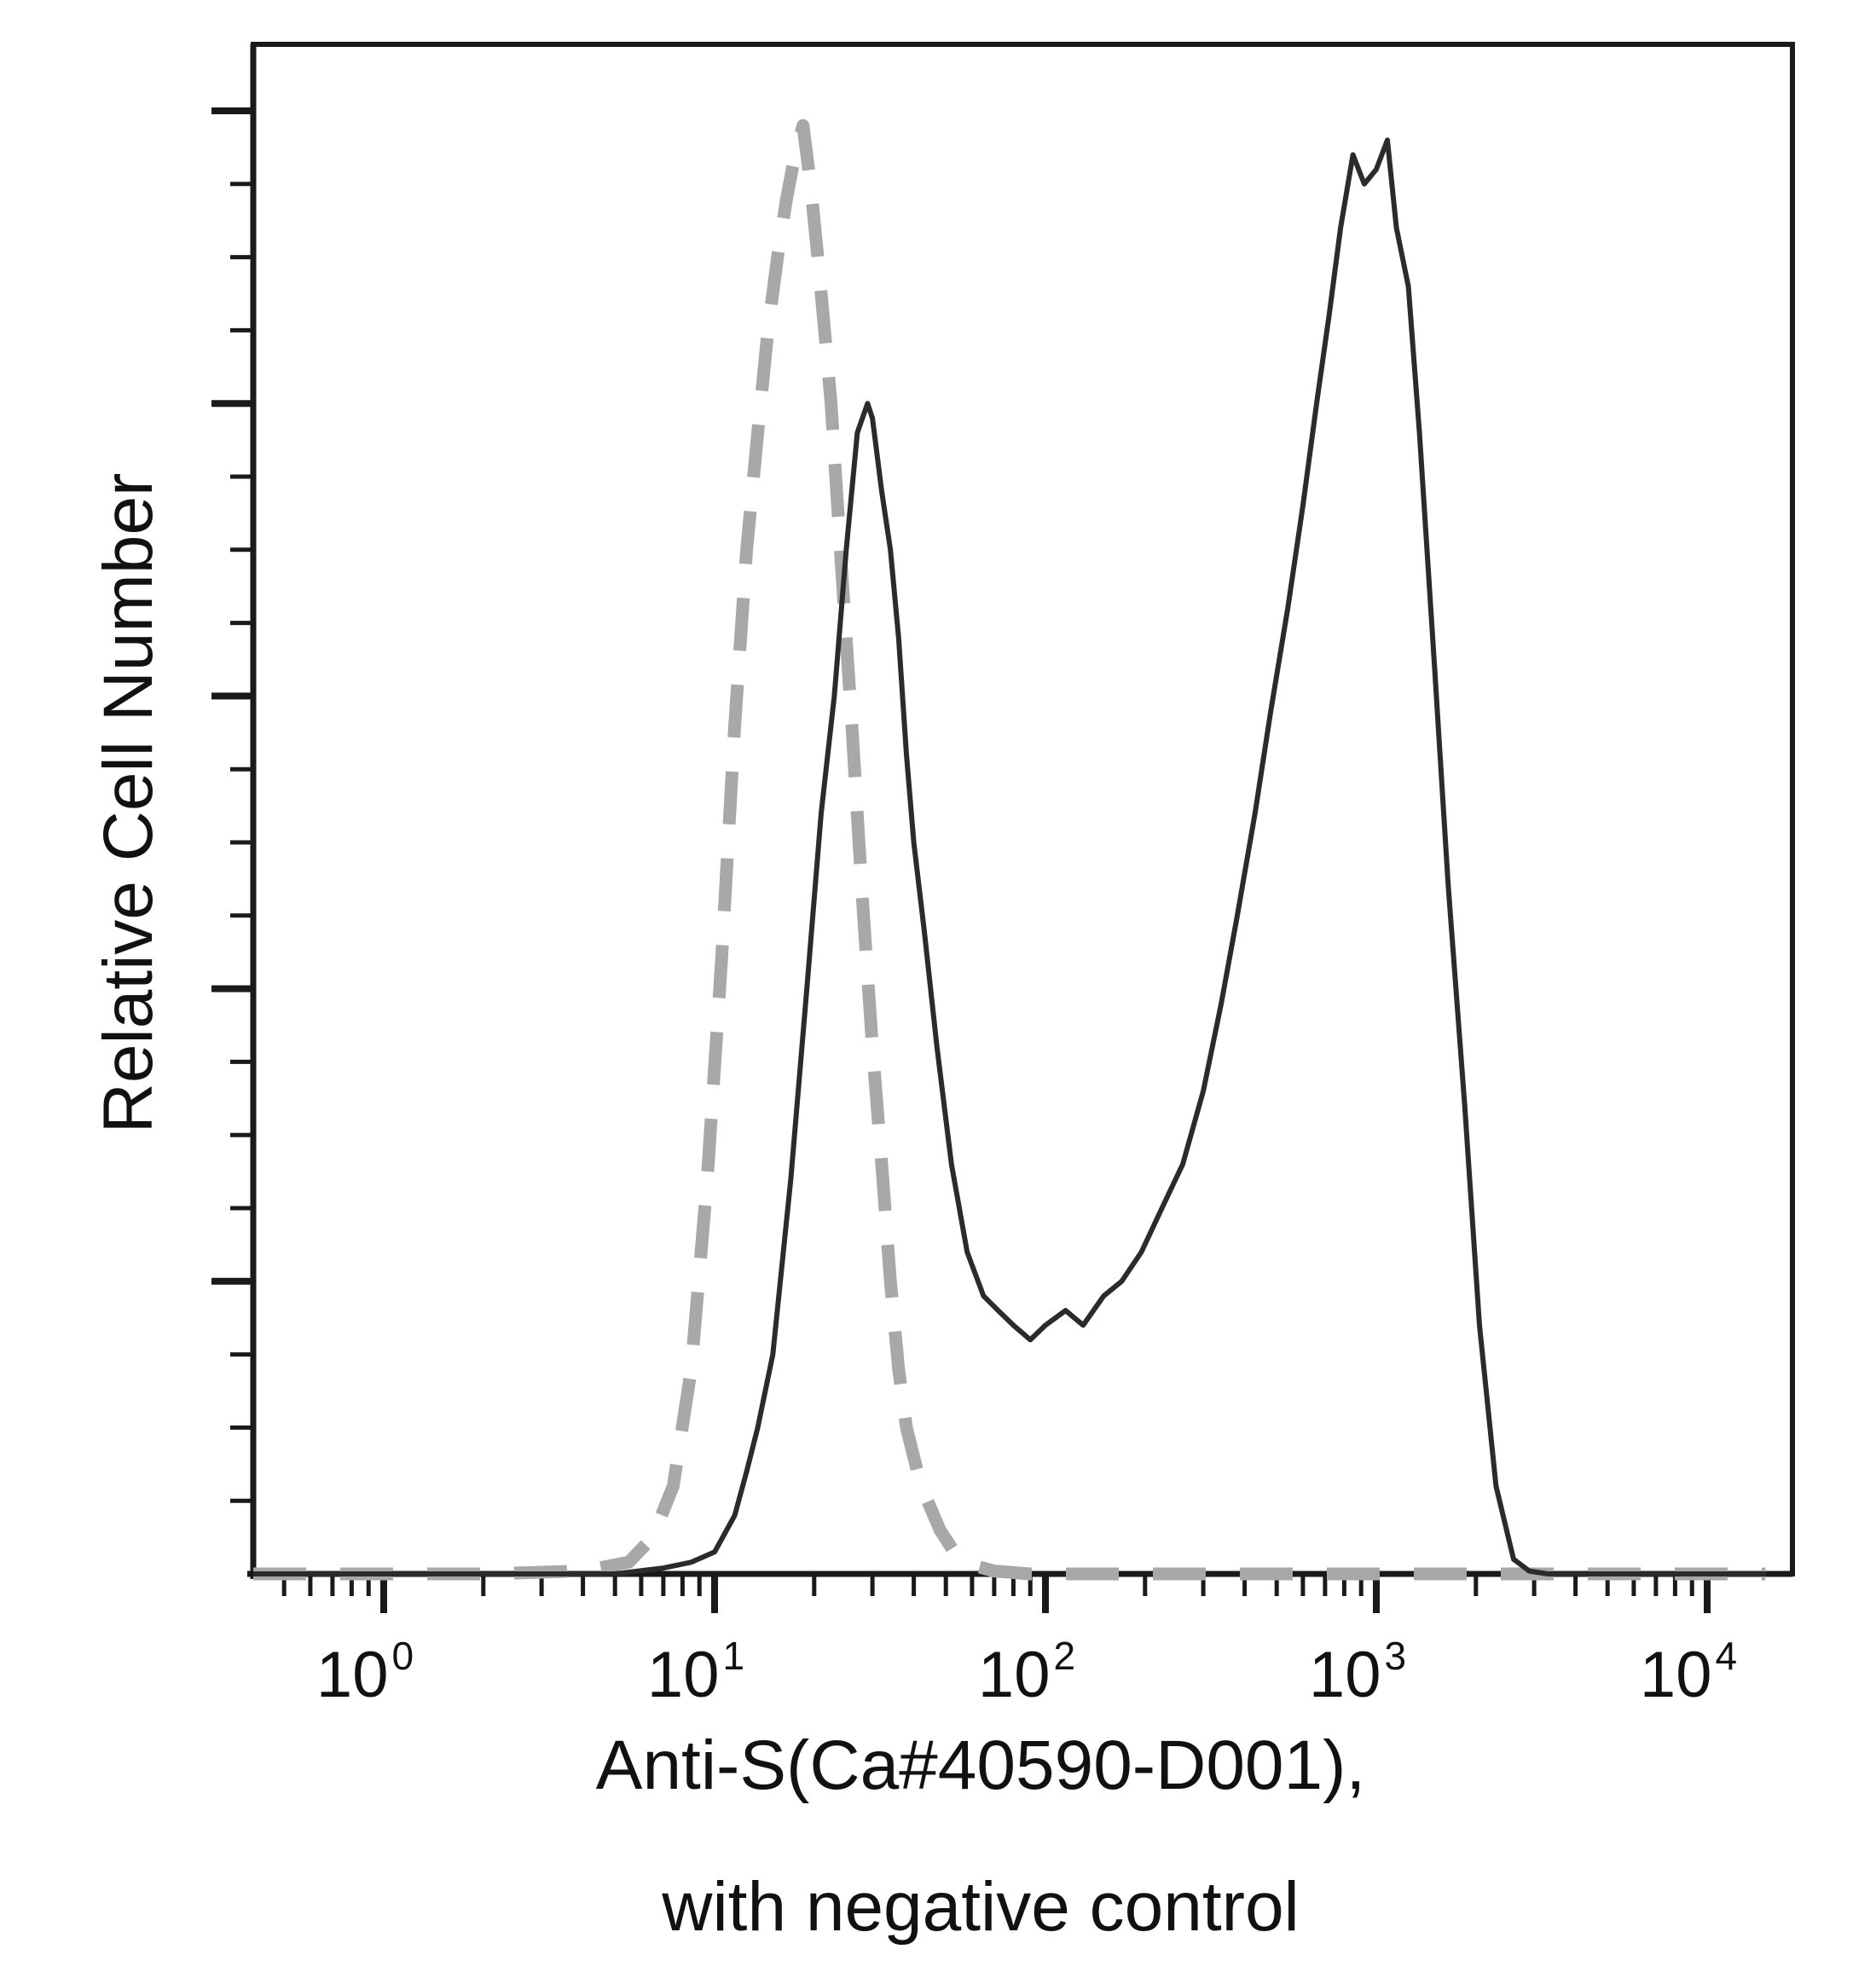  Describe the element at coordinates (980, 1765) in the screenshot. I see `x-axis-title: Anti-S(Ca#40590-D001),` at that location.